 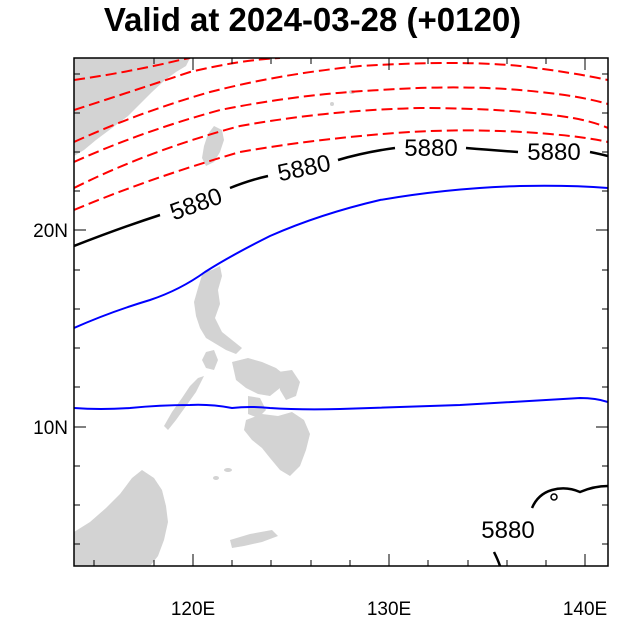 What do you see at coordinates (218, 310) in the screenshot?
I see `luzon-island` at bounding box center [218, 310].